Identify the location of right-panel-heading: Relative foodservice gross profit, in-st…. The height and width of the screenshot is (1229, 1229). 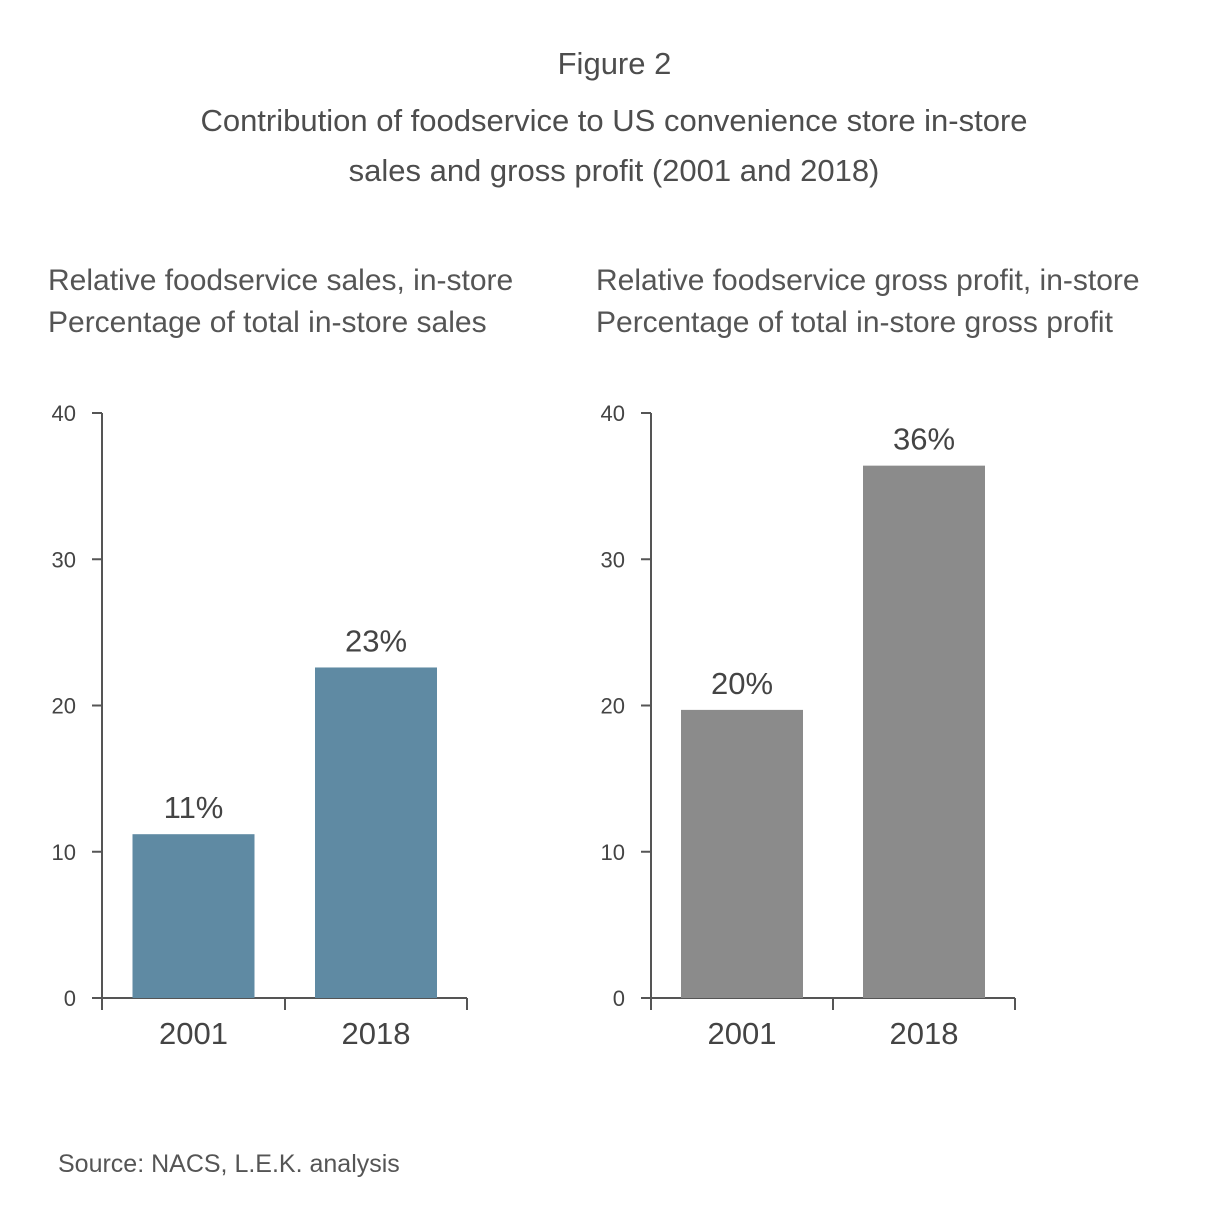
(868, 302).